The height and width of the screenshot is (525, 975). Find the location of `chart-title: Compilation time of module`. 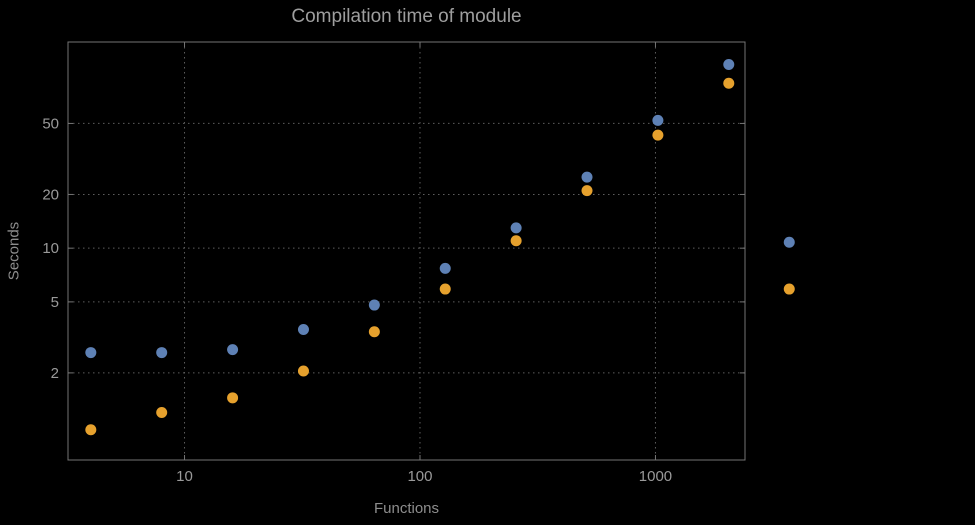

chart-title: Compilation time of module is located at coordinates (406, 16).